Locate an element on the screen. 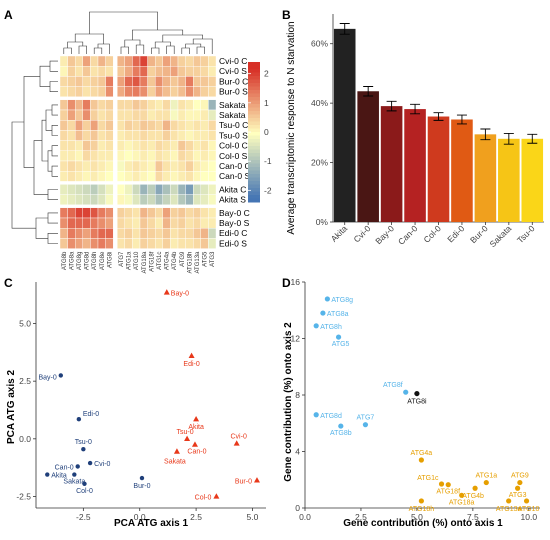  legend-tick-label: -1 is located at coordinates (268, 161).